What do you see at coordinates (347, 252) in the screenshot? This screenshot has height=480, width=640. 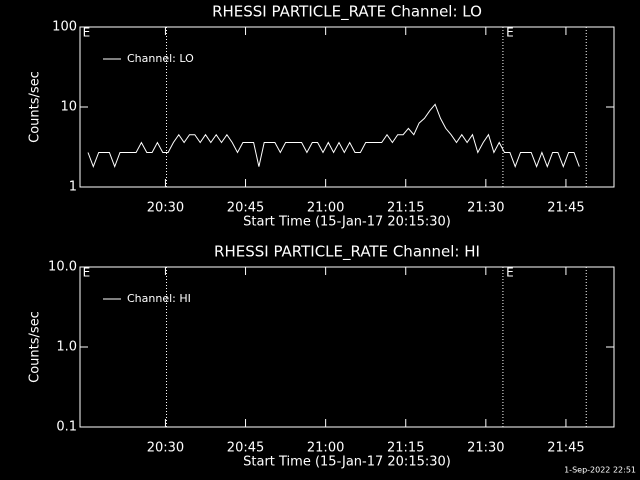 I see `chart-title: RHESSI PARTICLE_RATE Channel: HI` at bounding box center [347, 252].